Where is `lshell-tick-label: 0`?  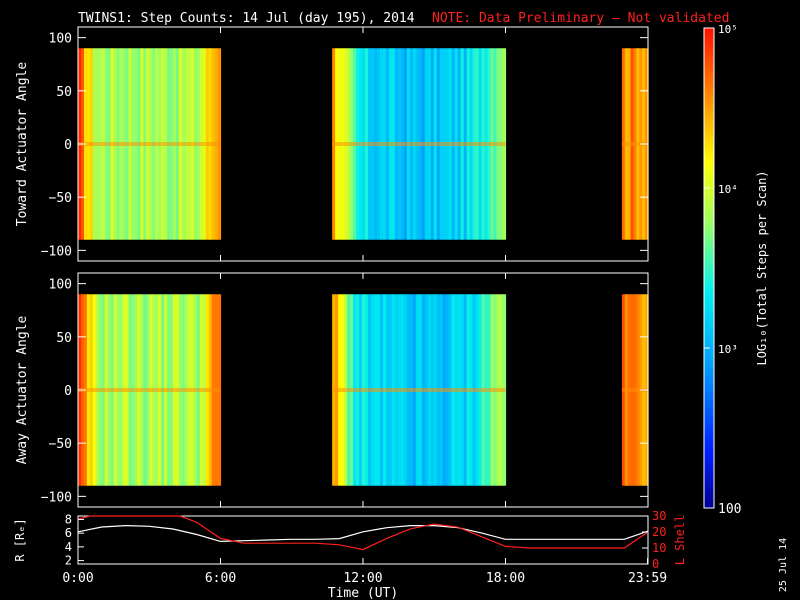
lshell-tick-label: 0 is located at coordinates (655, 564).